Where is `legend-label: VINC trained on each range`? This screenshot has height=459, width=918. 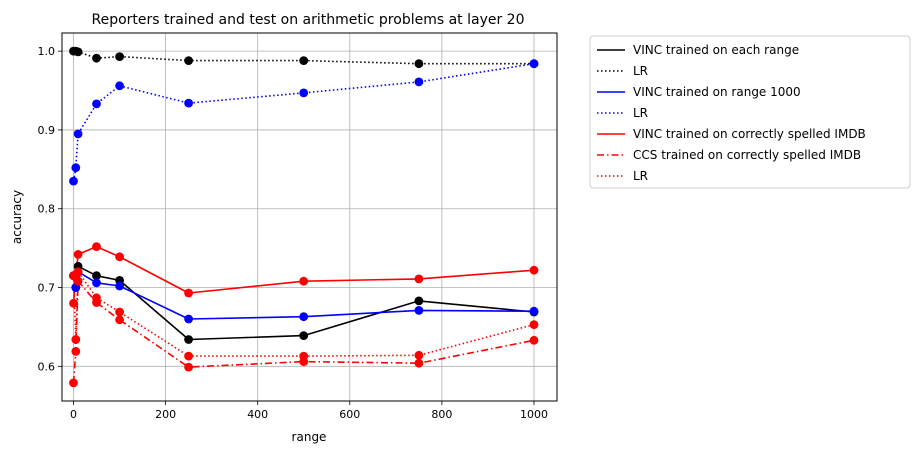
legend-label: VINC trained on each range is located at coordinates (716, 50).